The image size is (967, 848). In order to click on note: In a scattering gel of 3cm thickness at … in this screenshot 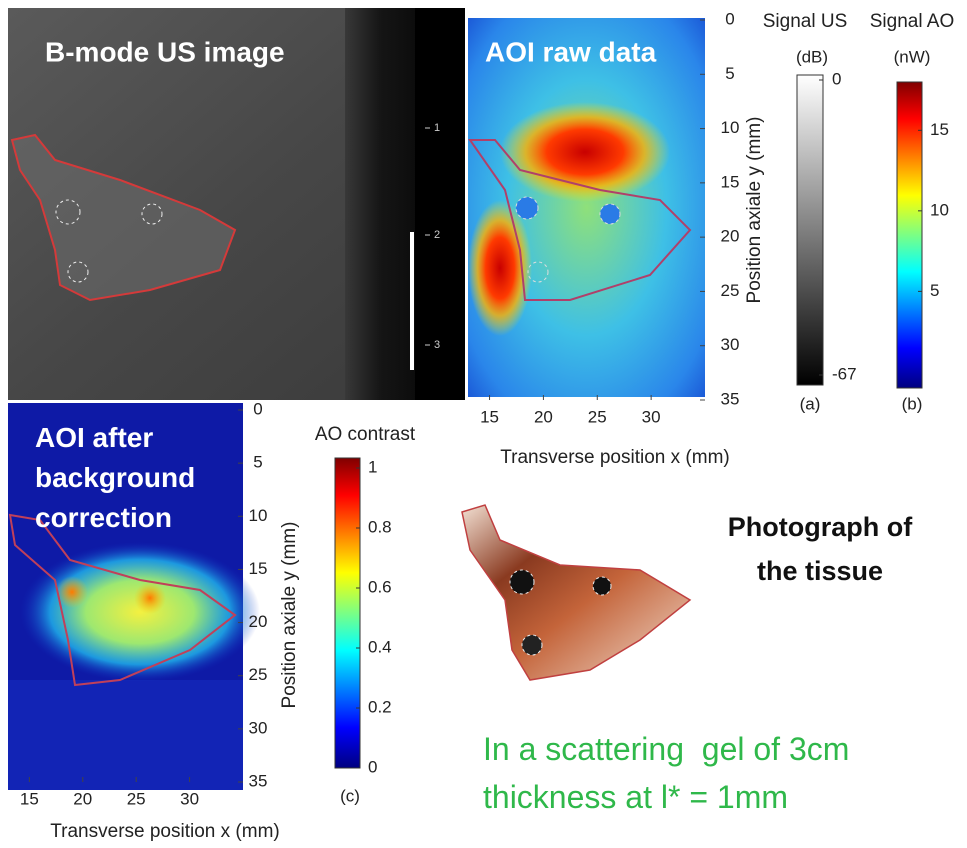, I will do `click(671, 773)`.